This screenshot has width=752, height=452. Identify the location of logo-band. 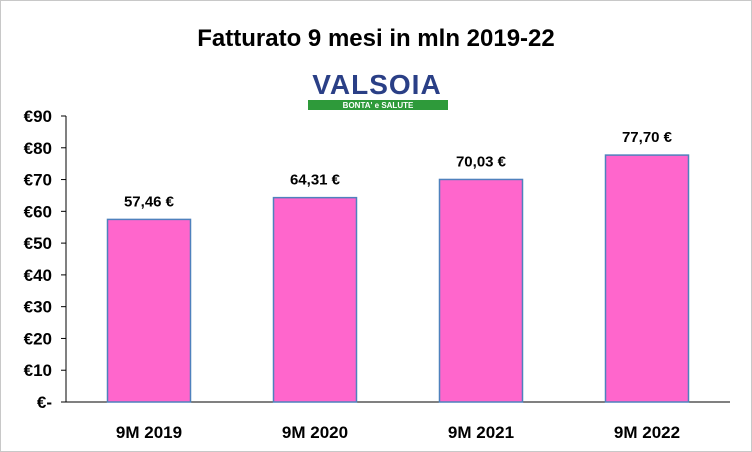
(378, 105).